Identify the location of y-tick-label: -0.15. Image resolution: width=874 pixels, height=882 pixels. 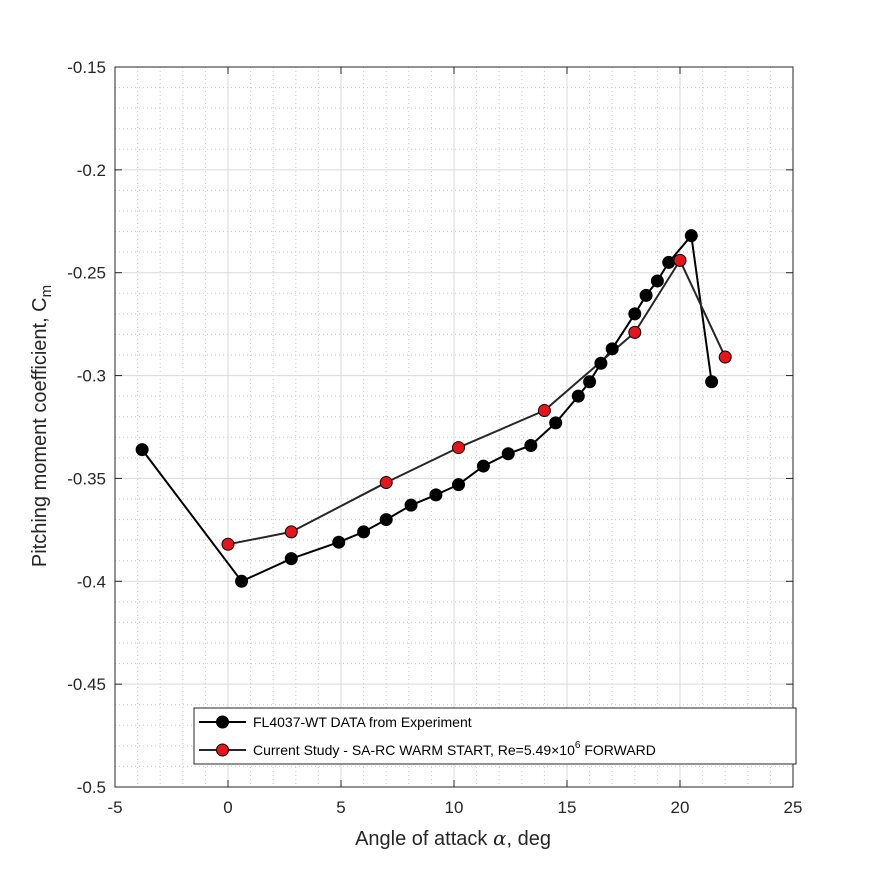
(86, 67).